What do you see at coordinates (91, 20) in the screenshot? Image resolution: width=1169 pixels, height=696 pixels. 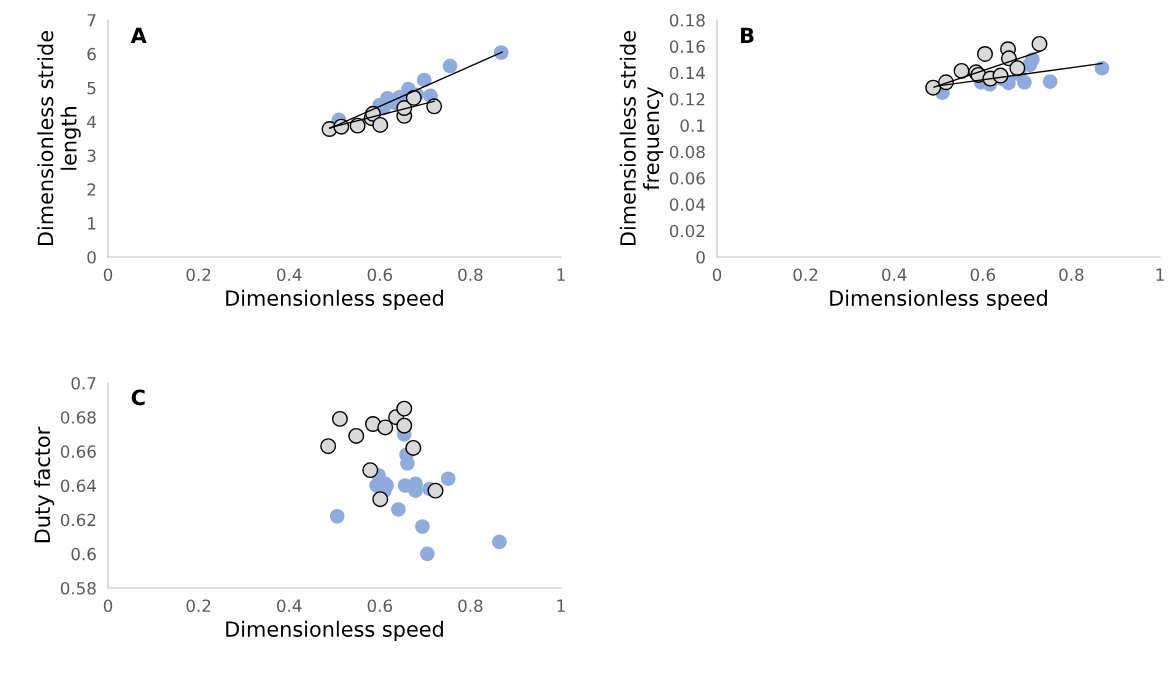 I see `y-tick-label: 7` at bounding box center [91, 20].